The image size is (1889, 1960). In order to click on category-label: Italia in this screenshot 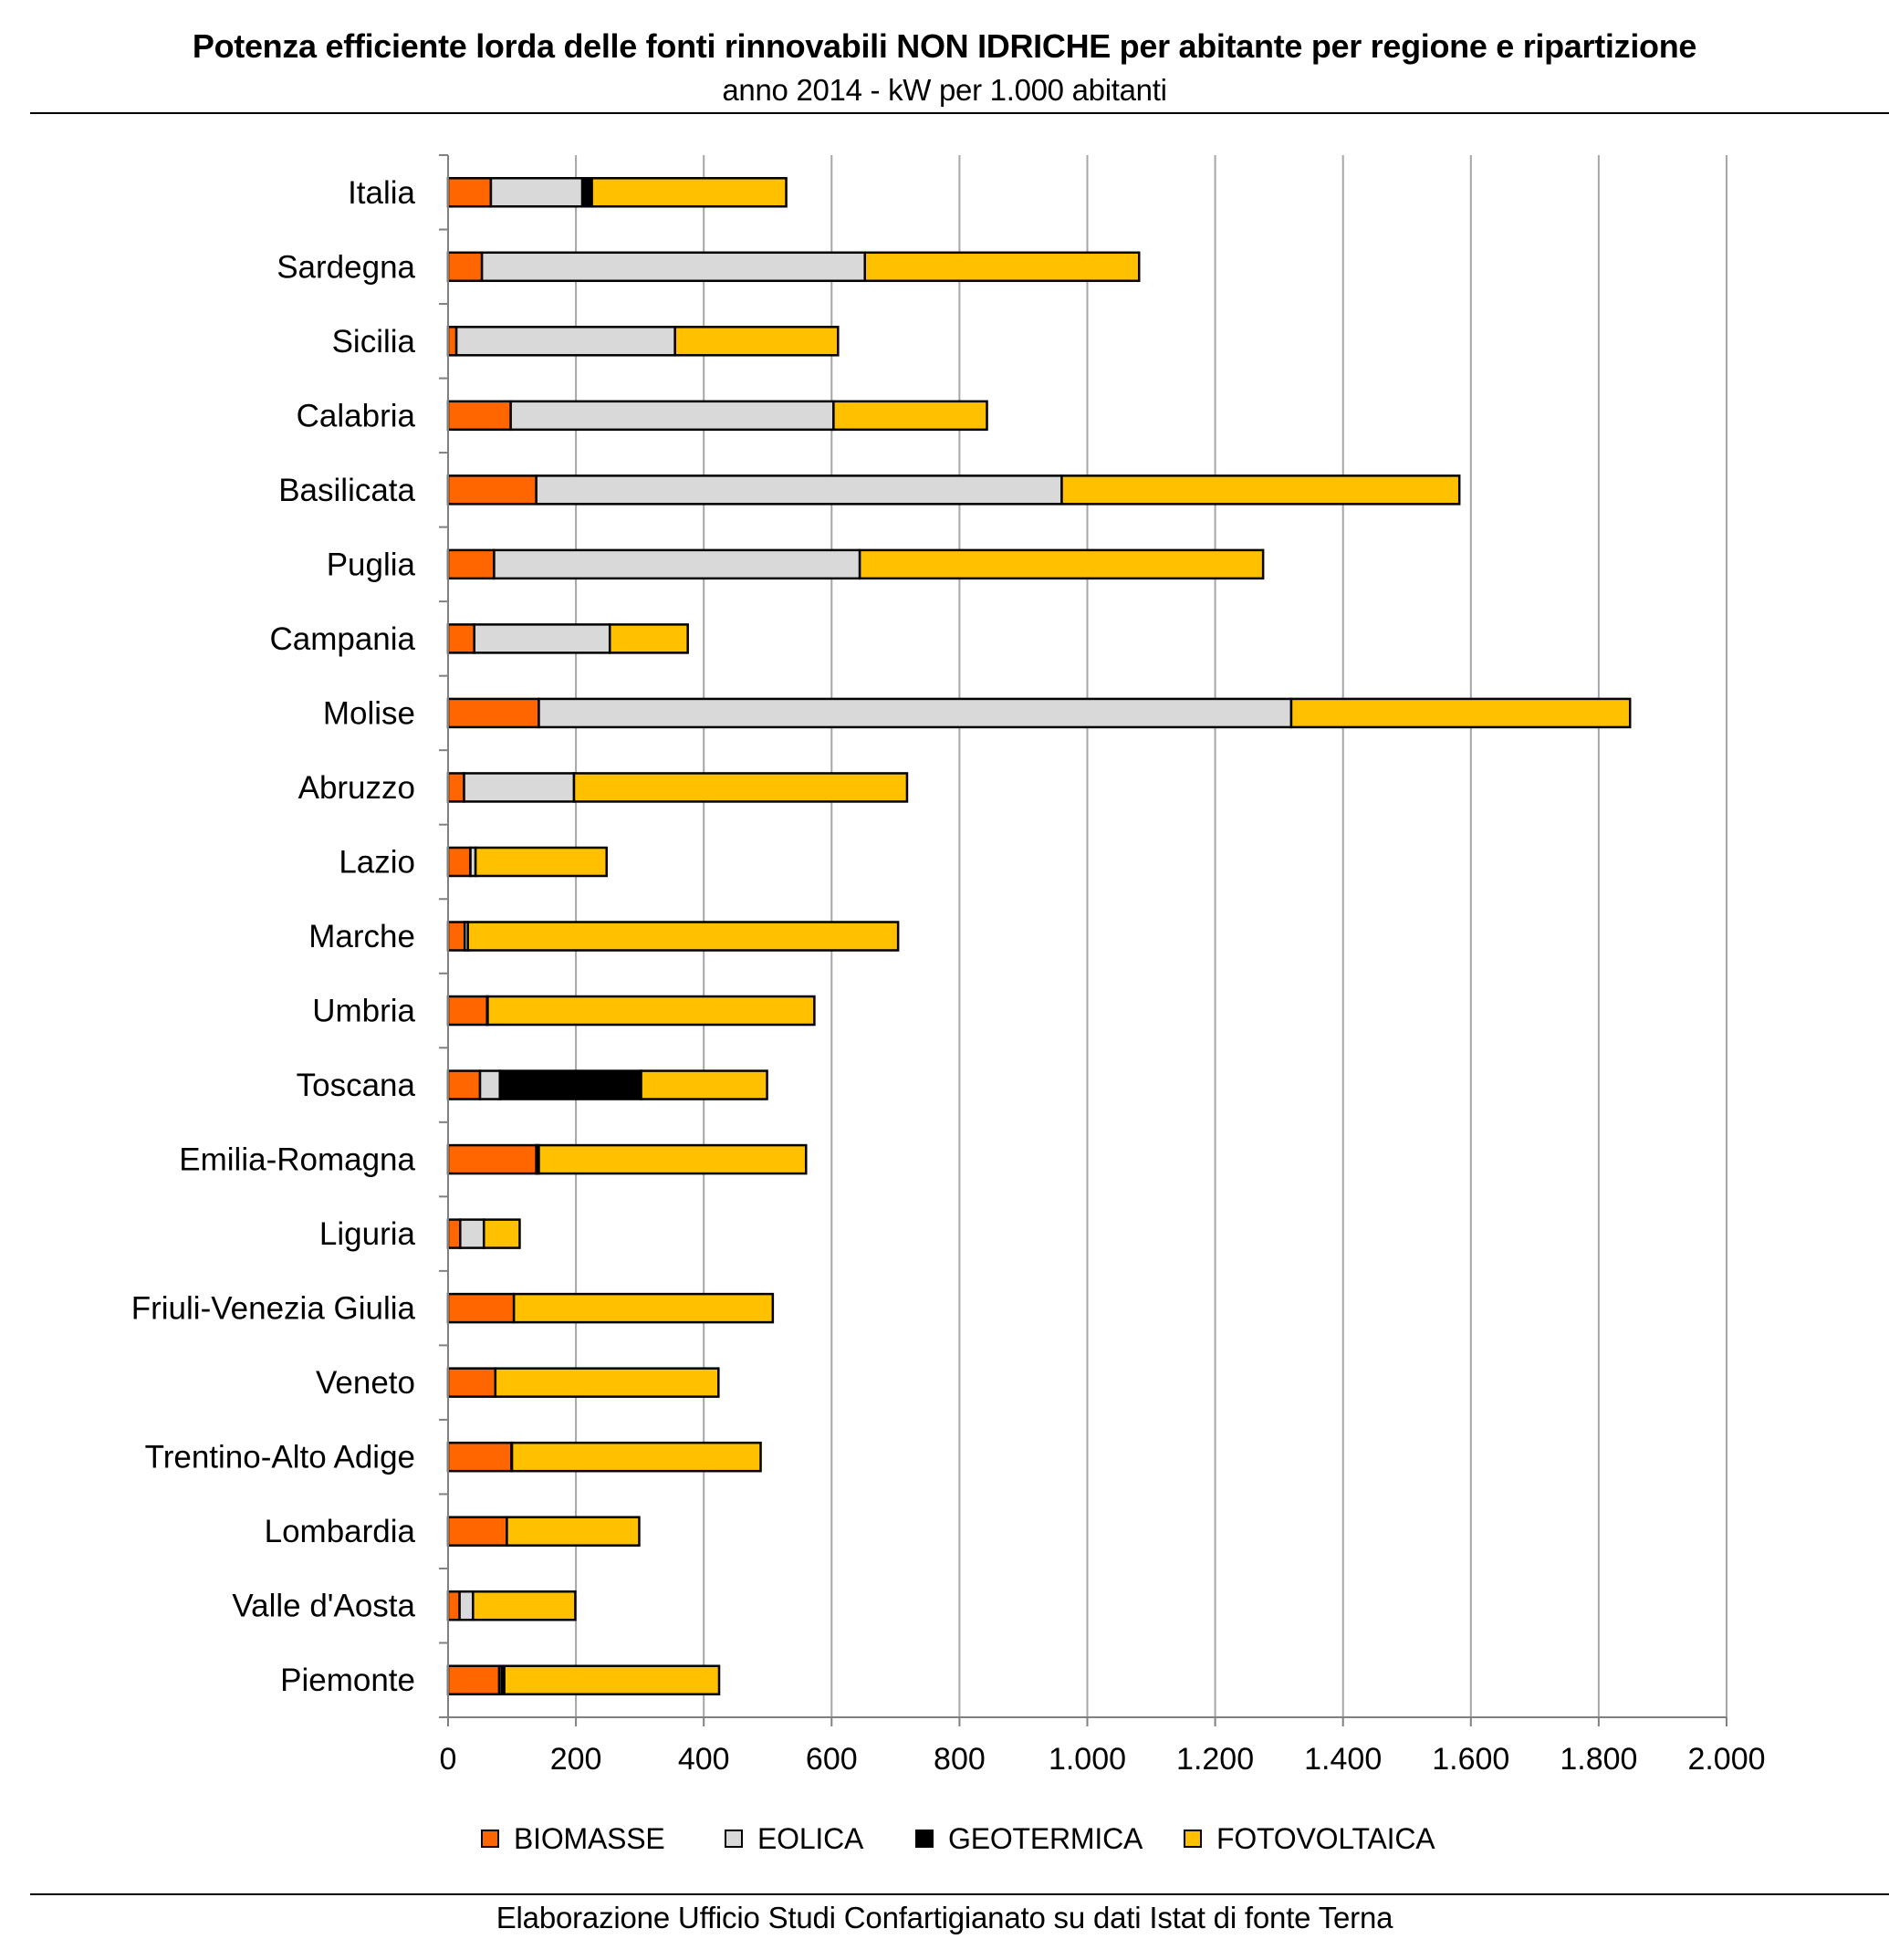, I will do `click(382, 193)`.